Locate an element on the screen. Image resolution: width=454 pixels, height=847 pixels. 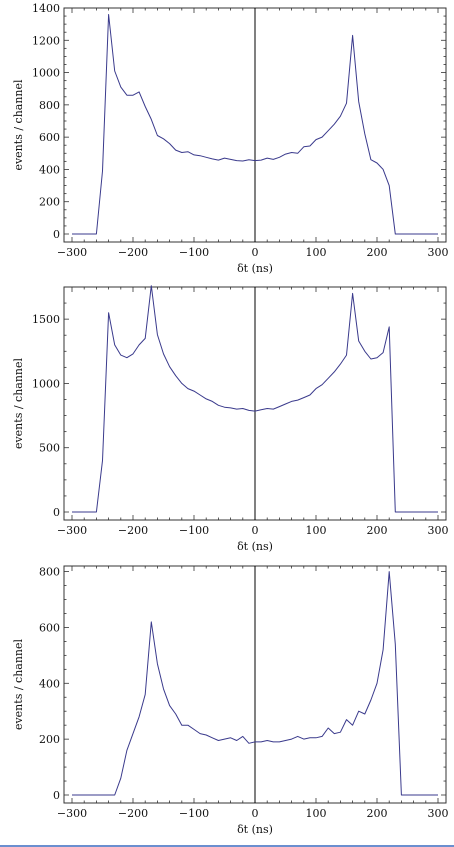
chart-1-y-axis-label: events / channel is located at coordinates (18, 125).